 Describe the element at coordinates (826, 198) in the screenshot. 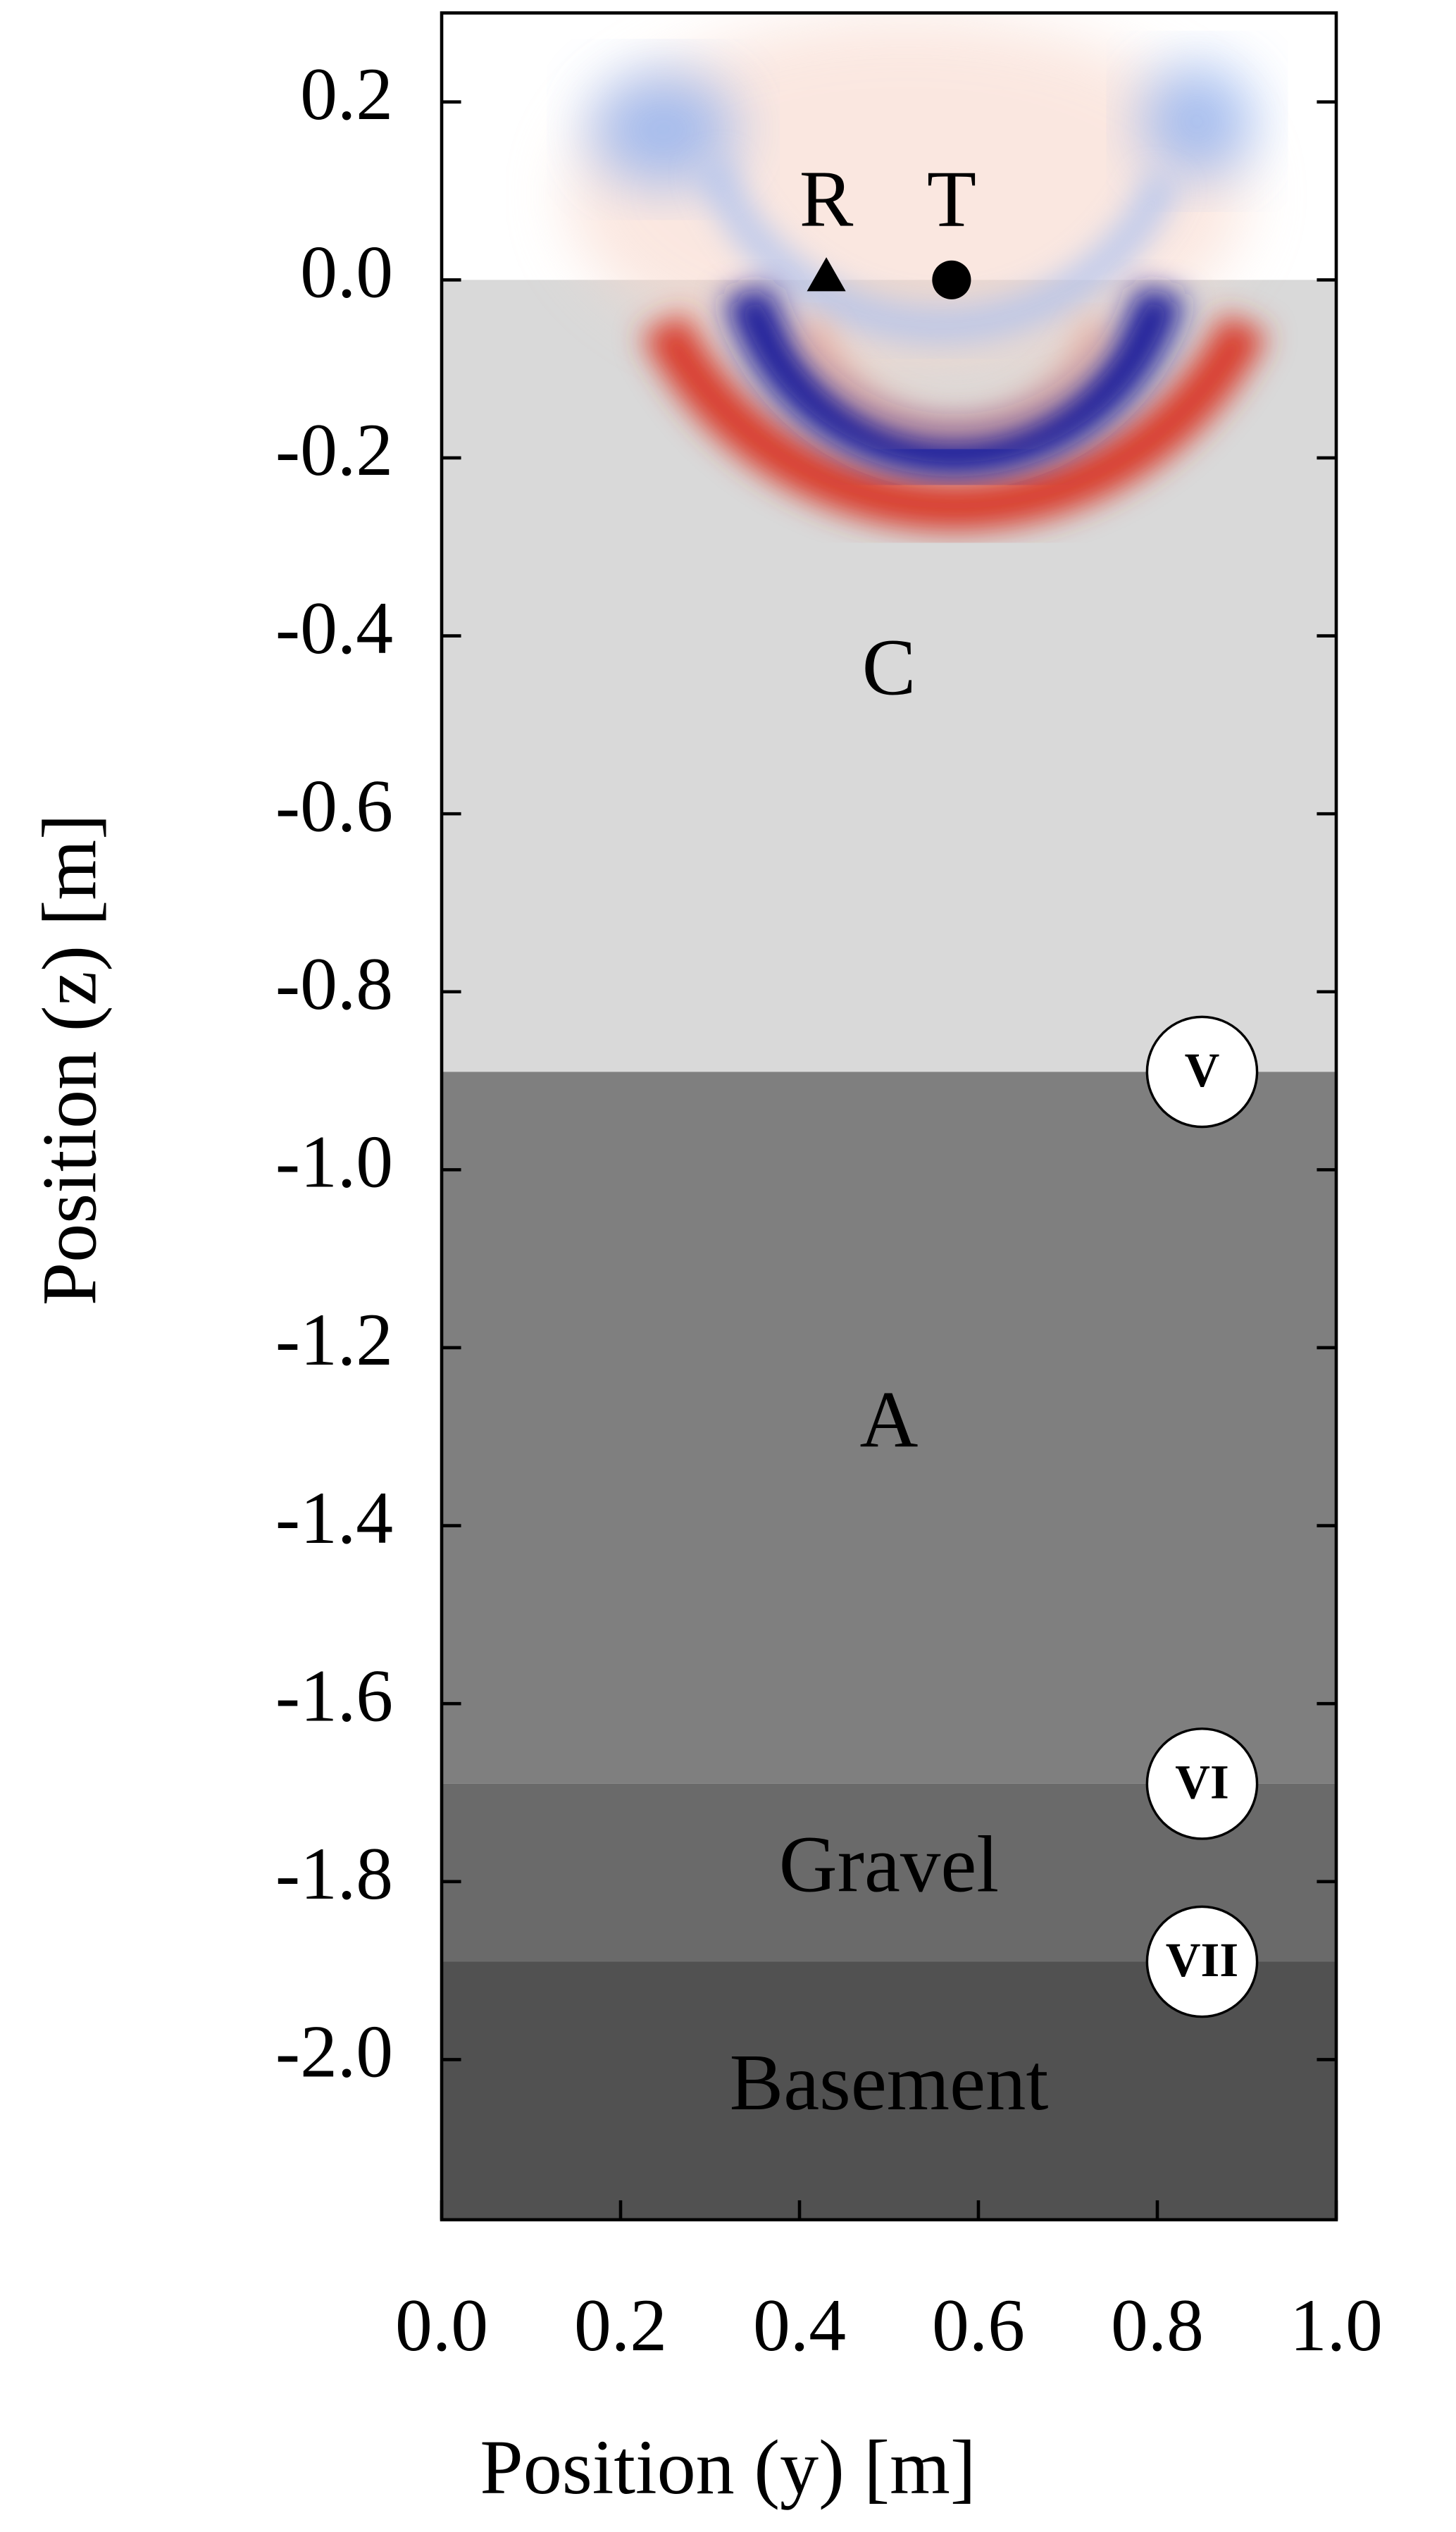

I see `receiver-label: R` at that location.